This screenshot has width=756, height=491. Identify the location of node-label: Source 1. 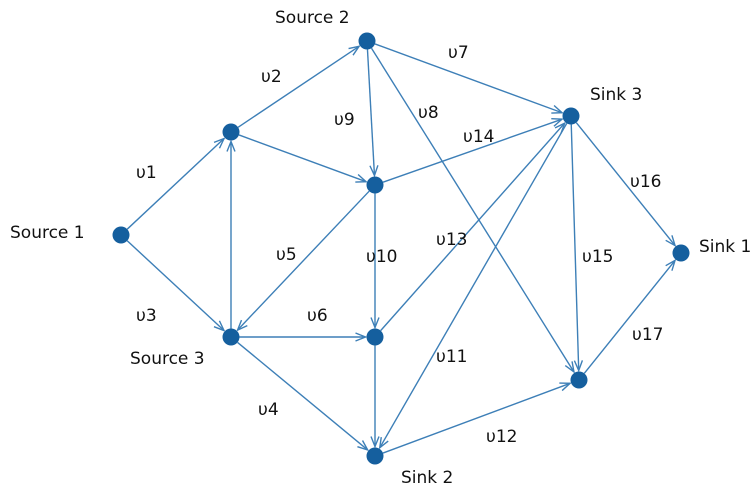
(47, 233).